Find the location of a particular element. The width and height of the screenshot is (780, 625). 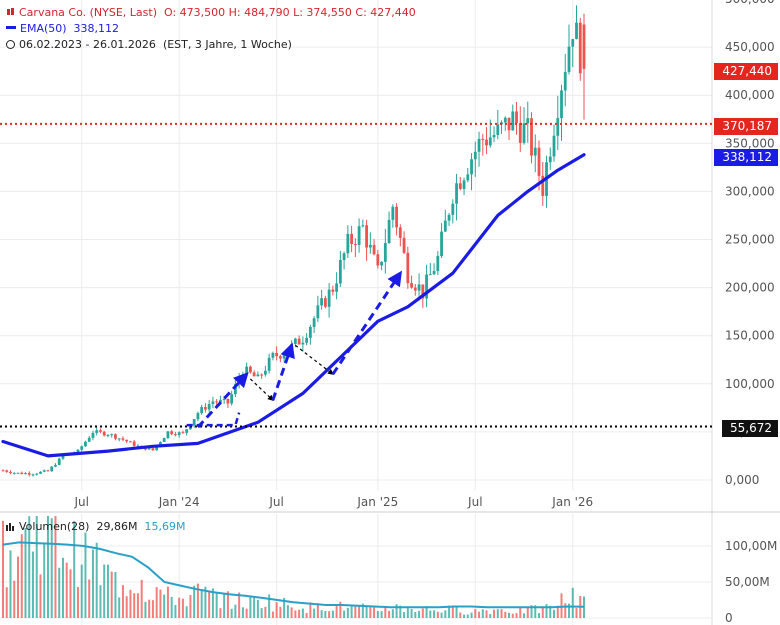

y-tick-label: 100,000 is located at coordinates (750, 384).